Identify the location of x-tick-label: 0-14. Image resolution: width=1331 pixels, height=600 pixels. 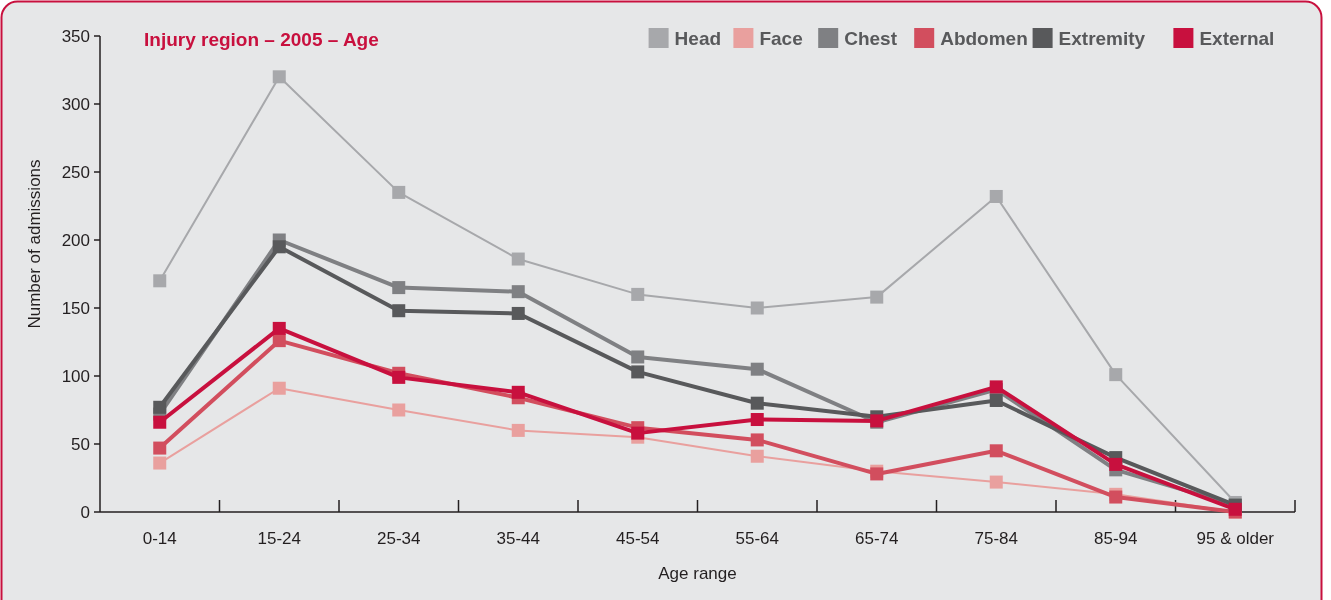
(159, 538).